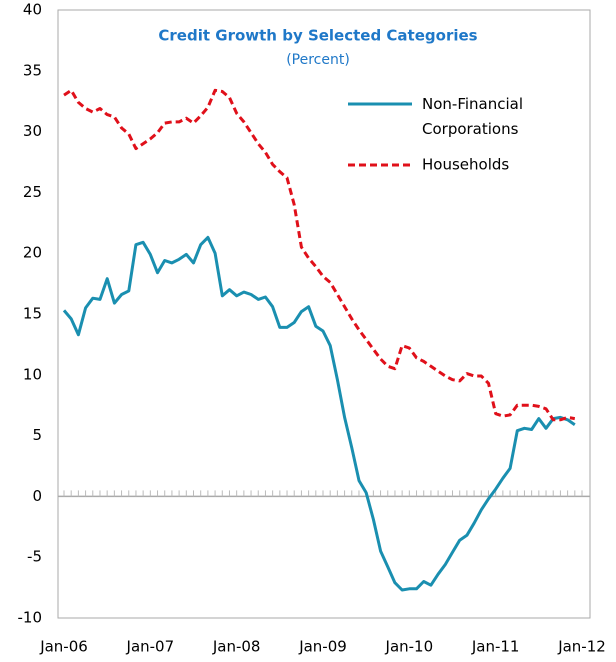 The height and width of the screenshot is (662, 616). I want to click on legend-label: Households, so click(465, 165).